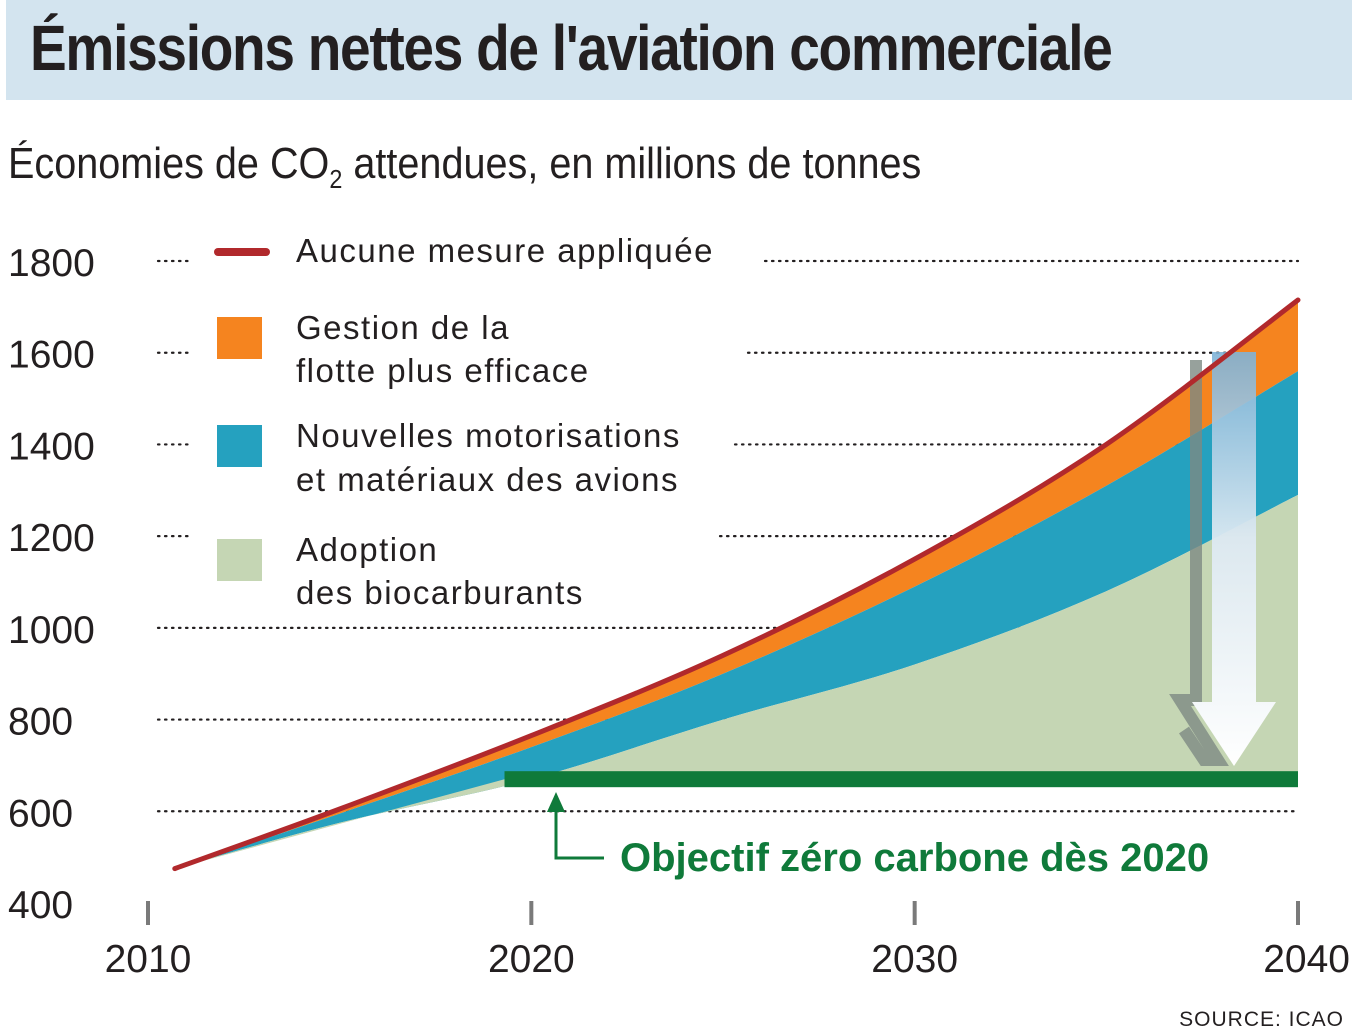  What do you see at coordinates (336, 179) in the screenshot?
I see `subtitle-subscript: 2` at bounding box center [336, 179].